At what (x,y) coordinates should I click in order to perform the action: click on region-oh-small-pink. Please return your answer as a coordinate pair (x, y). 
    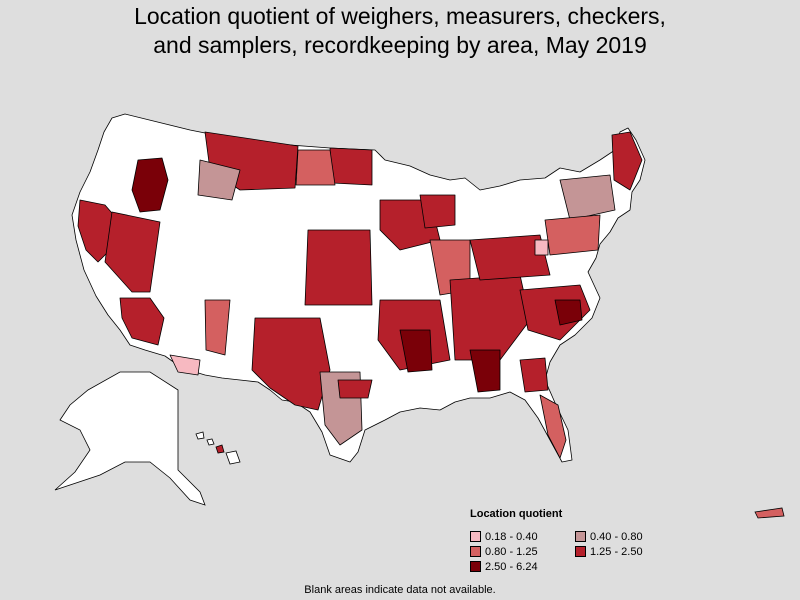
    Looking at the image, I should click on (541, 247).